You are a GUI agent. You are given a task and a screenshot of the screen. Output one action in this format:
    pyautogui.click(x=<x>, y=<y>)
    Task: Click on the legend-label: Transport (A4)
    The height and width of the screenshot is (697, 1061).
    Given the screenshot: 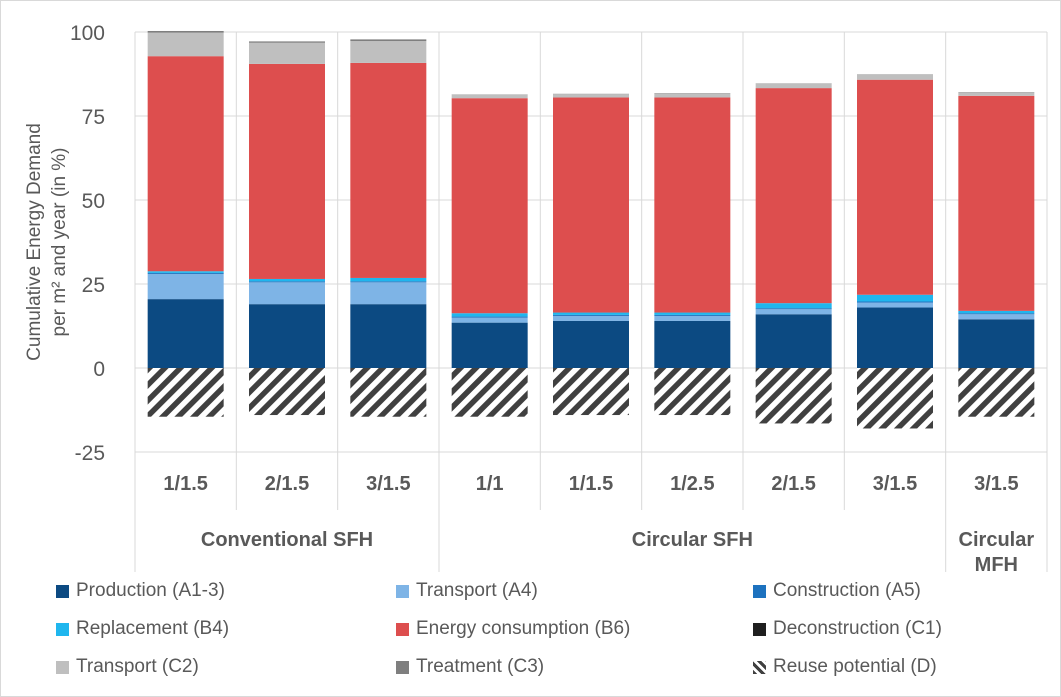 What is the action you would take?
    pyautogui.click(x=477, y=590)
    